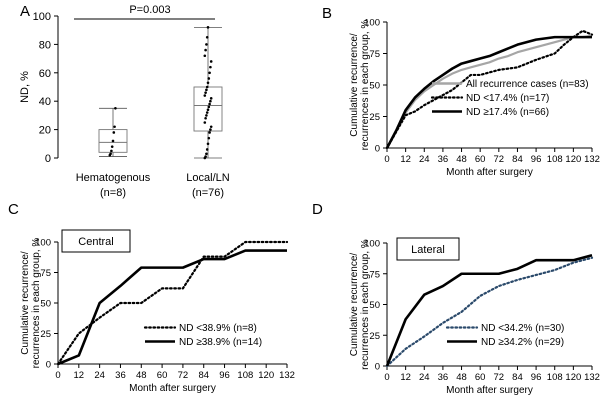 The height and width of the screenshot is (401, 600). Describe the element at coordinates (203, 375) in the screenshot. I see `c-x-tick-label: 84` at that location.